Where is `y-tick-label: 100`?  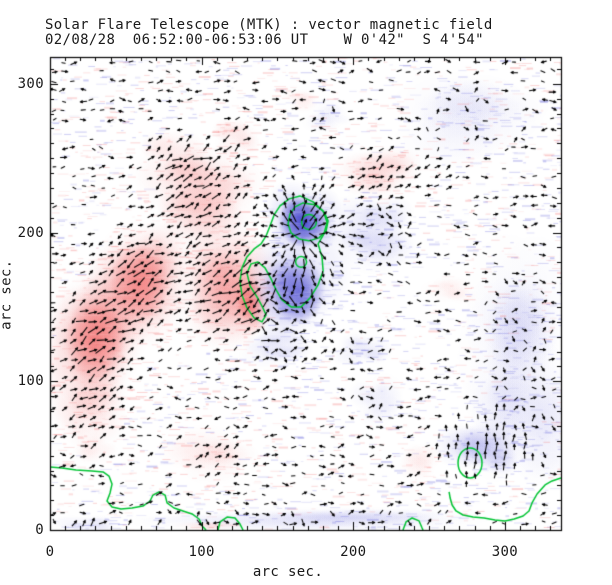
y-tick-label: 100 is located at coordinates (30, 381).